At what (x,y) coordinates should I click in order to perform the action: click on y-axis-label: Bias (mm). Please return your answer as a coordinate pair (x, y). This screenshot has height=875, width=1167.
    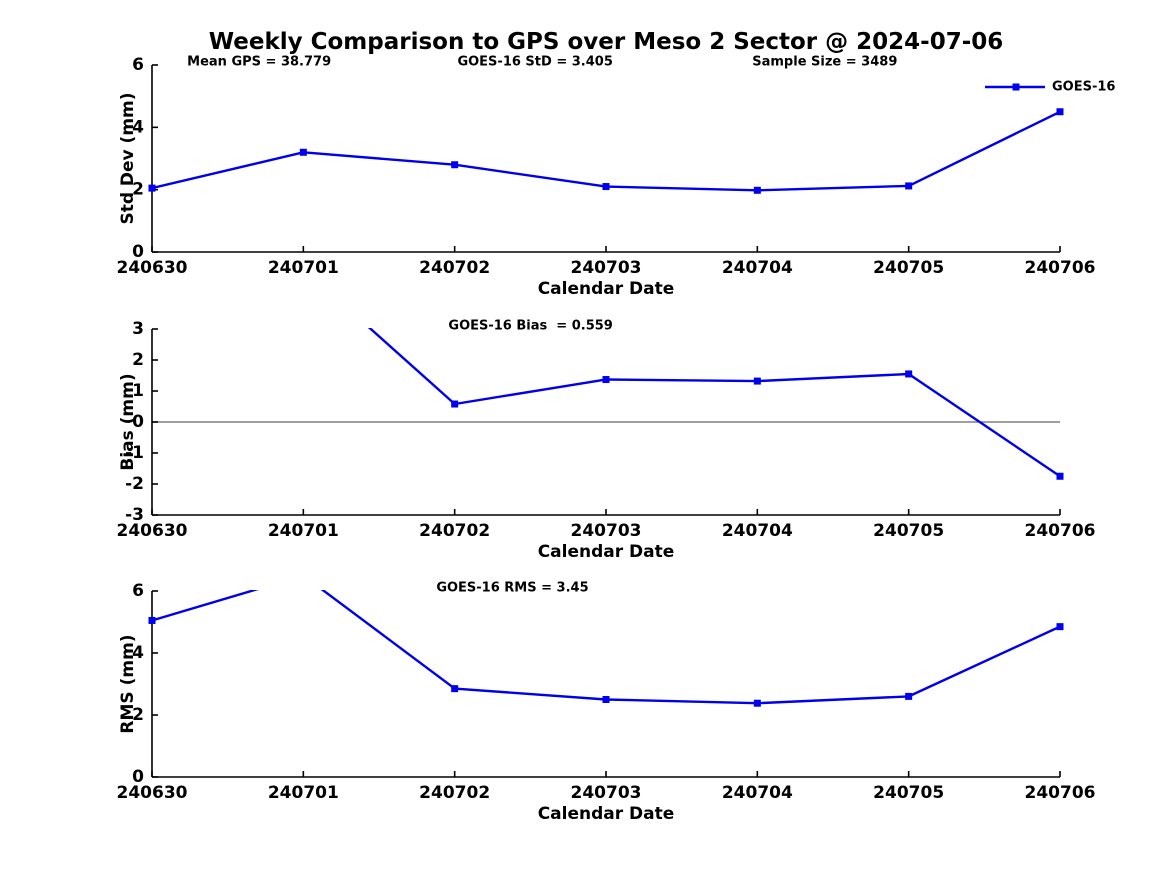
    Looking at the image, I should click on (128, 421).